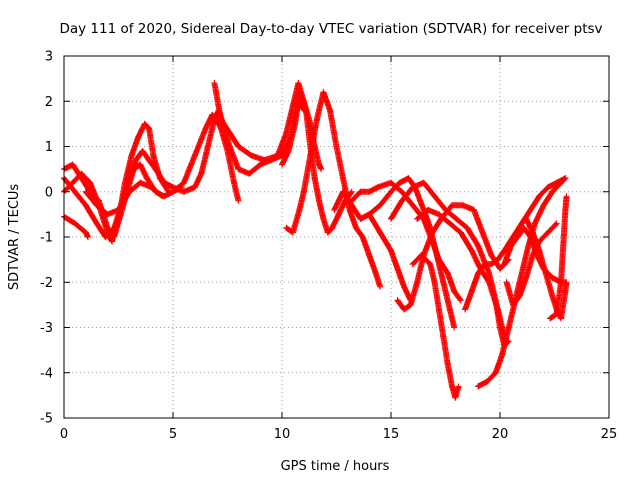  Describe the element at coordinates (49, 102) in the screenshot. I see `y-tick-label: 2` at that location.